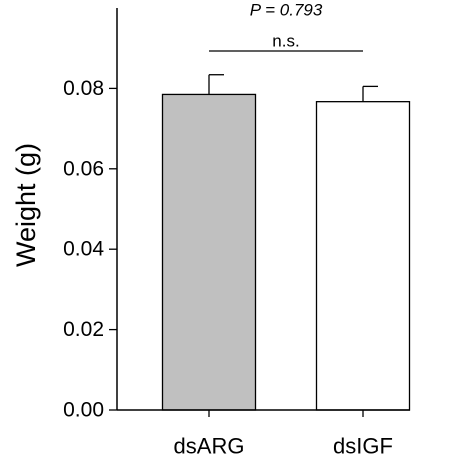  I want to click on bar-dsarg, so click(209, 252).